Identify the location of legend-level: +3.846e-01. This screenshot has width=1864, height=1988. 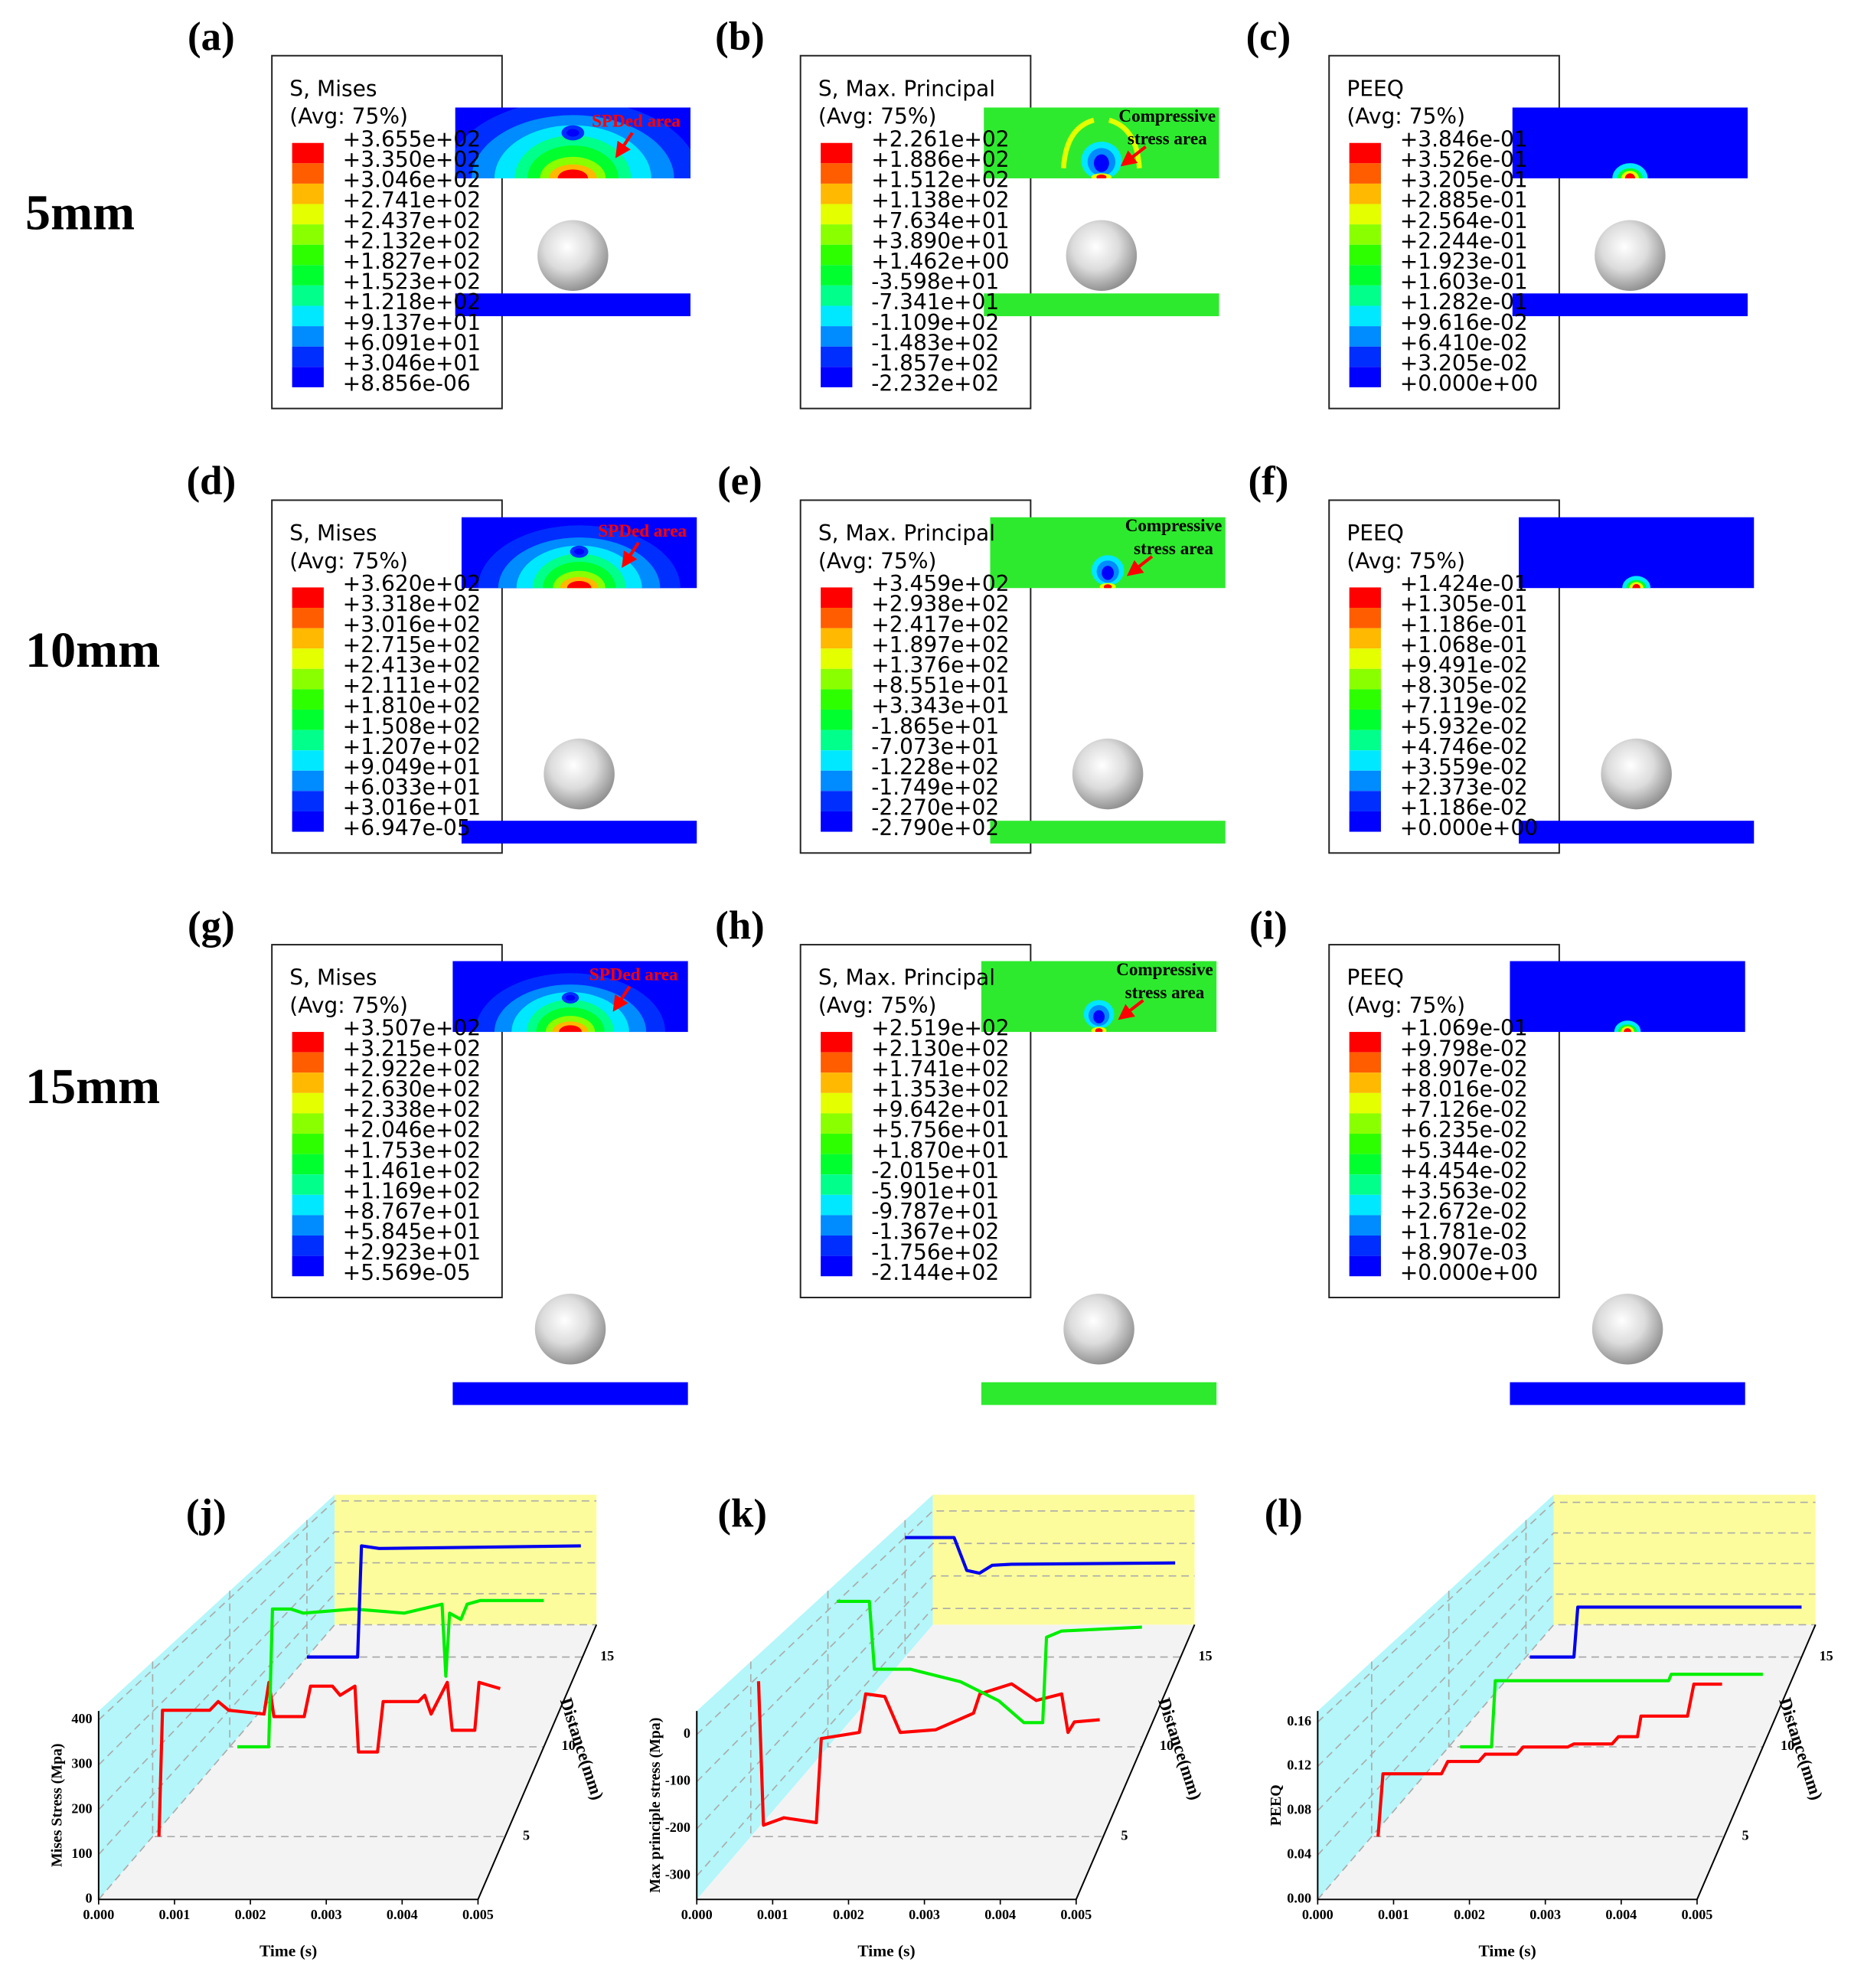
(1464, 139).